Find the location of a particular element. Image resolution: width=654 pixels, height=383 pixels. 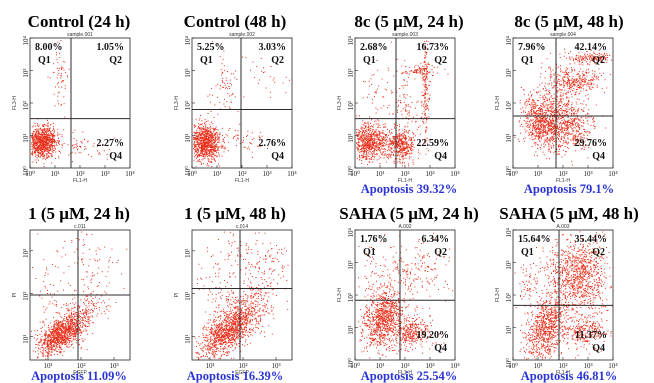

q1-percent: 2.68% is located at coordinates (374, 47).